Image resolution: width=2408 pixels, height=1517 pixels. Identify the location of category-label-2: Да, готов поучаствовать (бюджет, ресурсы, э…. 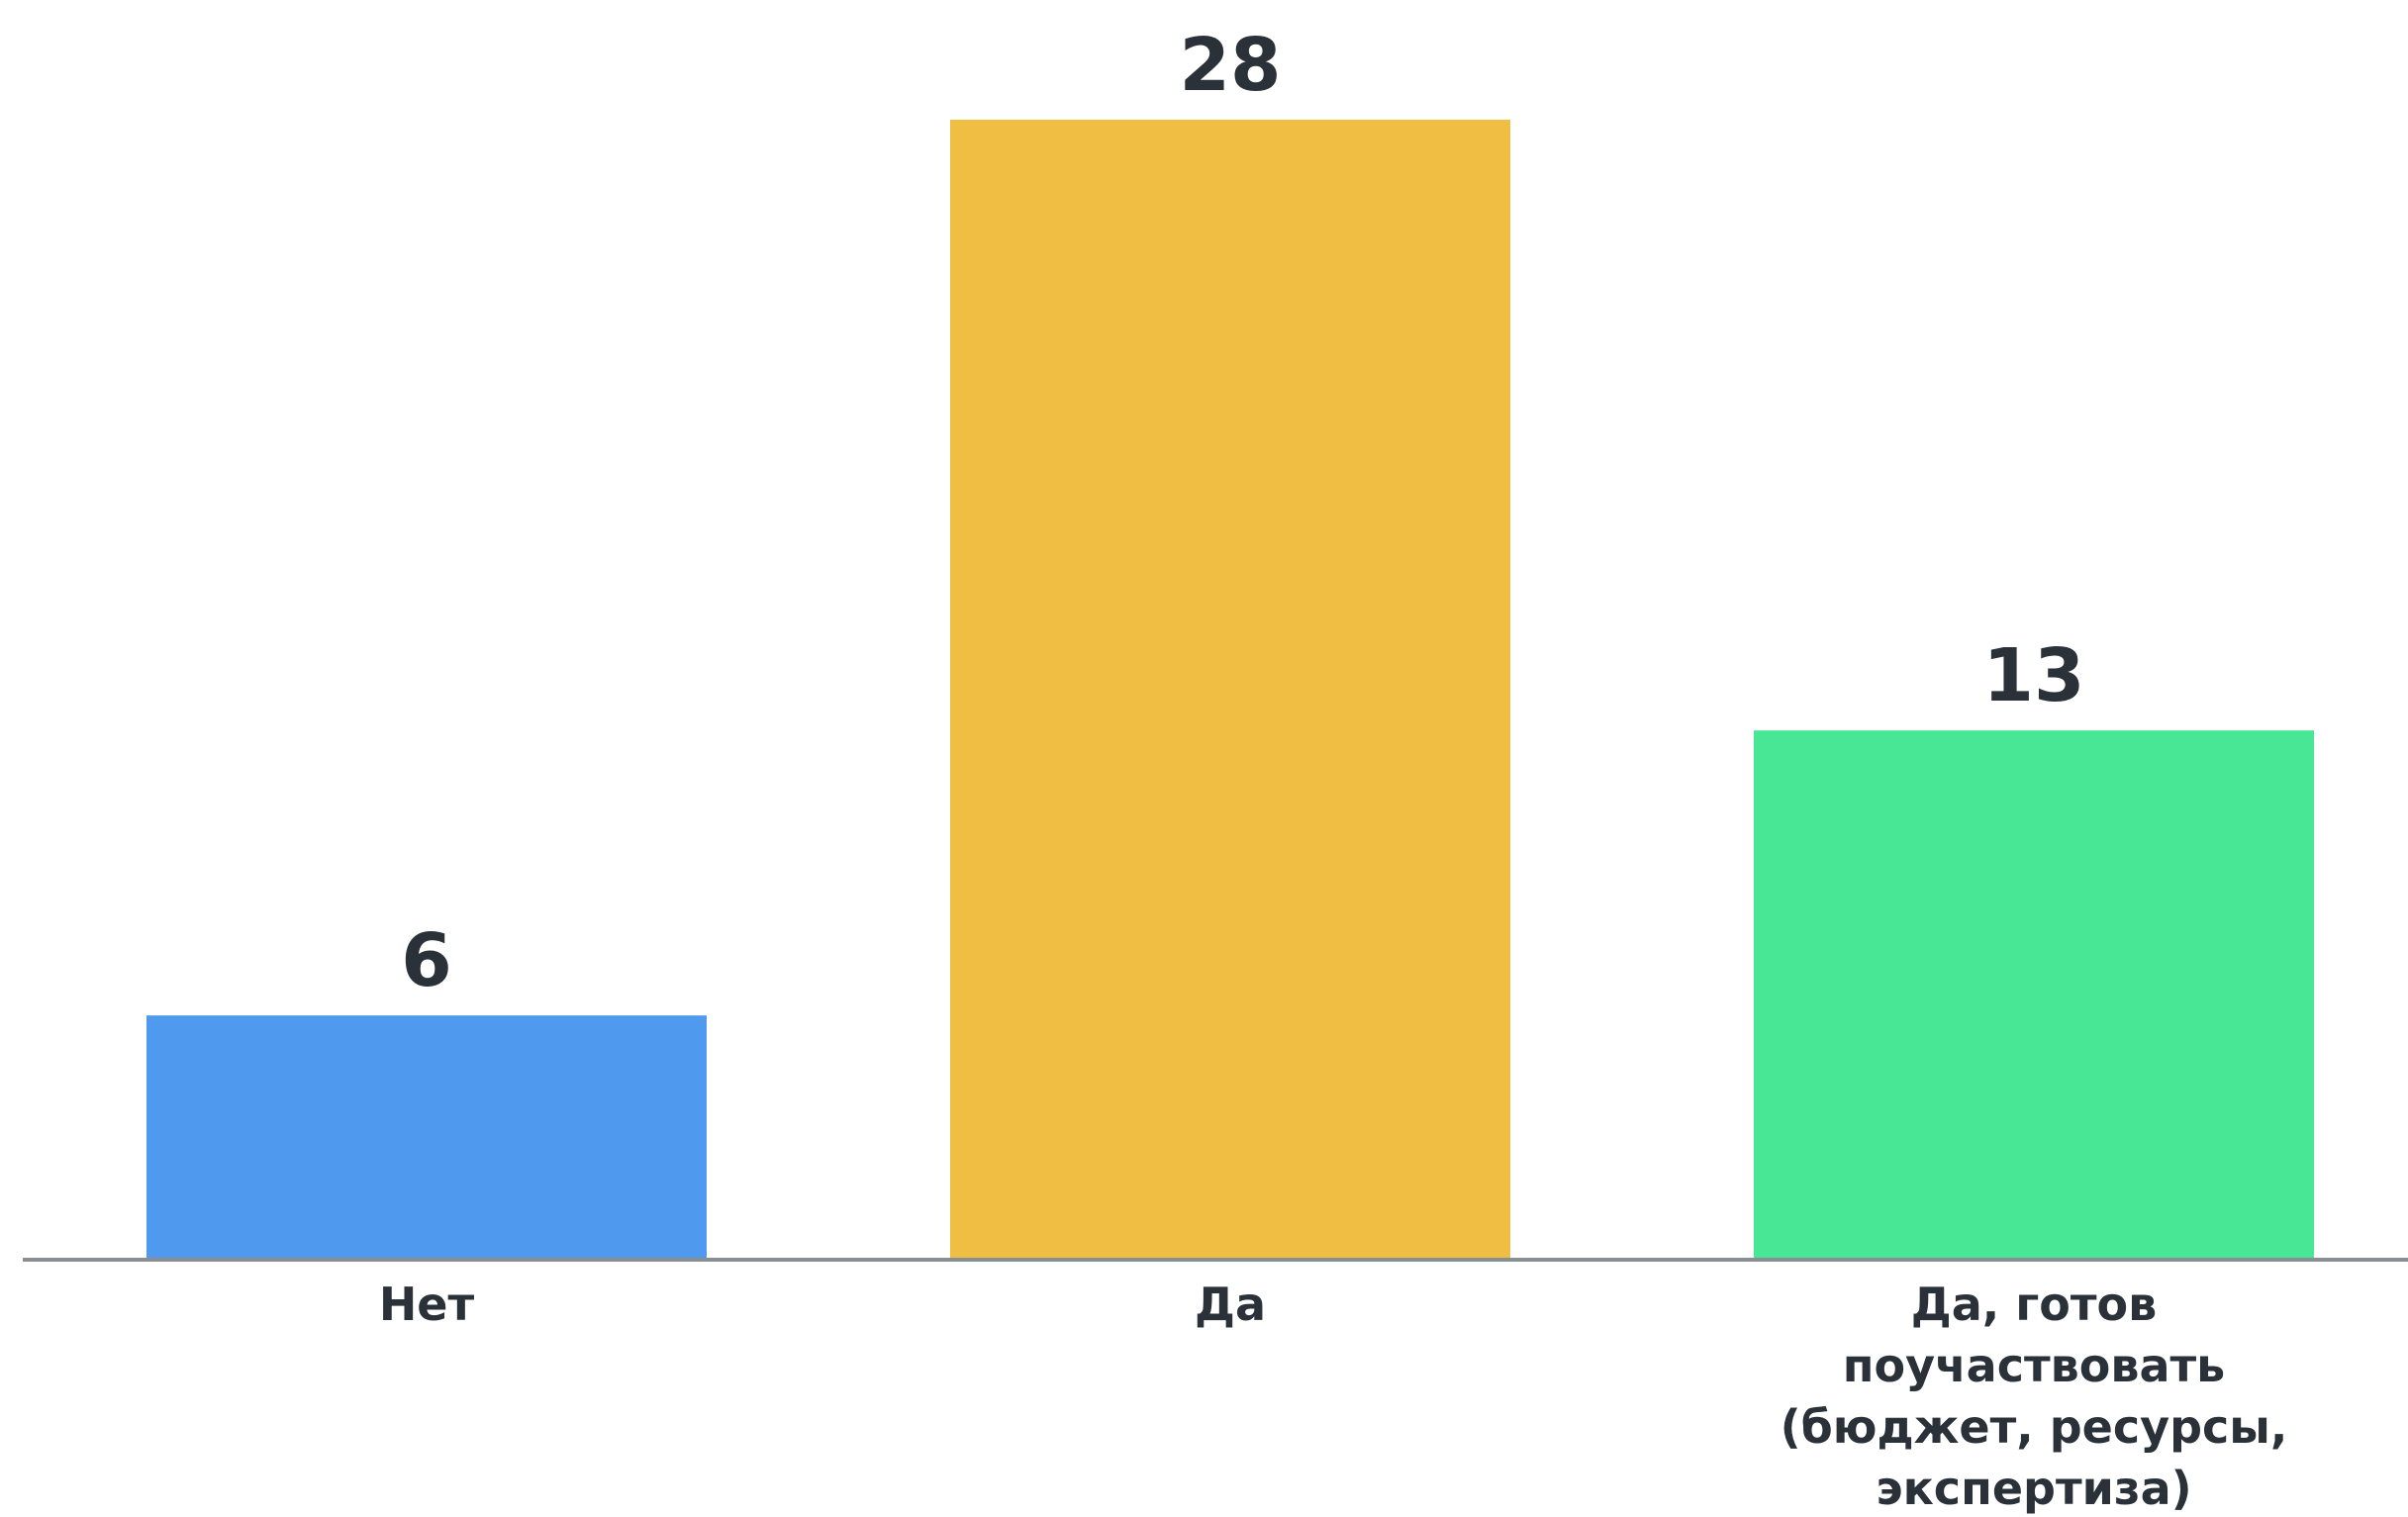
(2034, 1396).